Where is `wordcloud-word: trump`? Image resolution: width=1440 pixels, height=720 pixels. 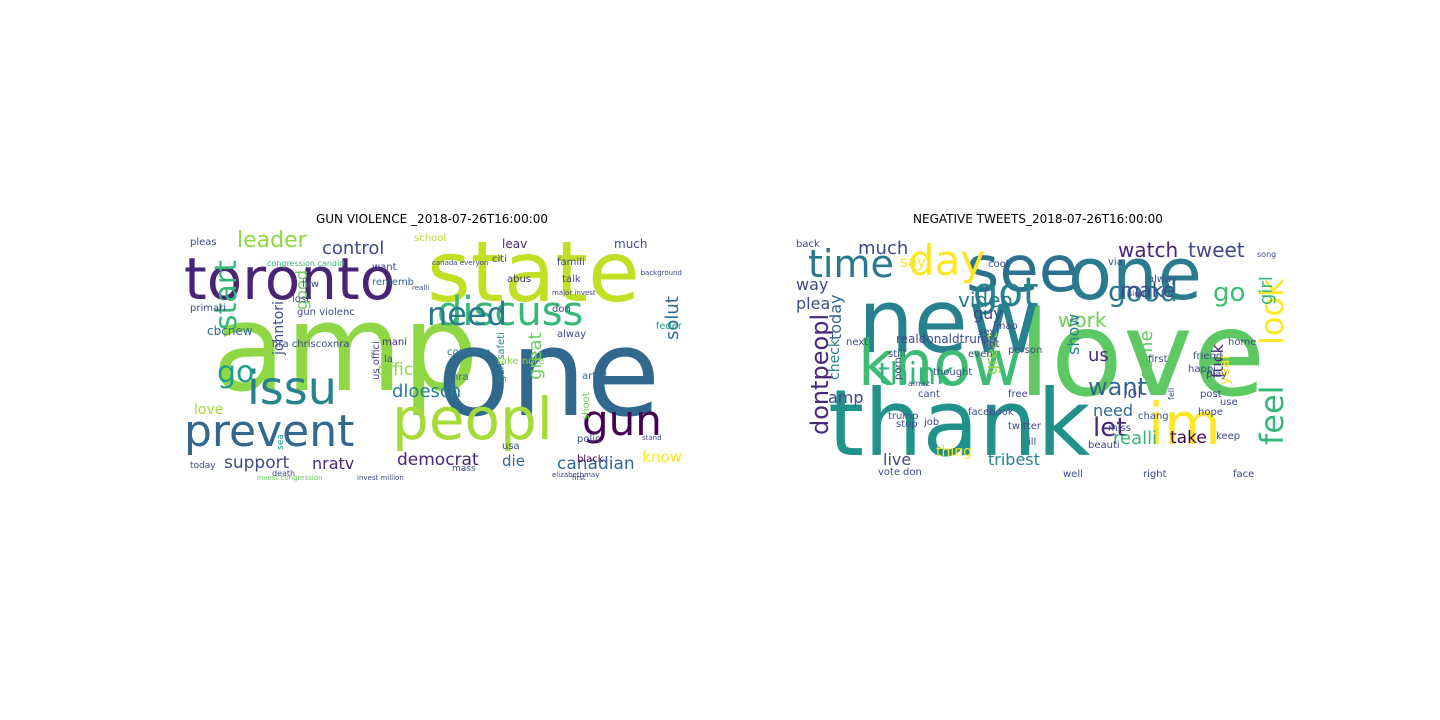
wordcloud-word: trump is located at coordinates (903, 416).